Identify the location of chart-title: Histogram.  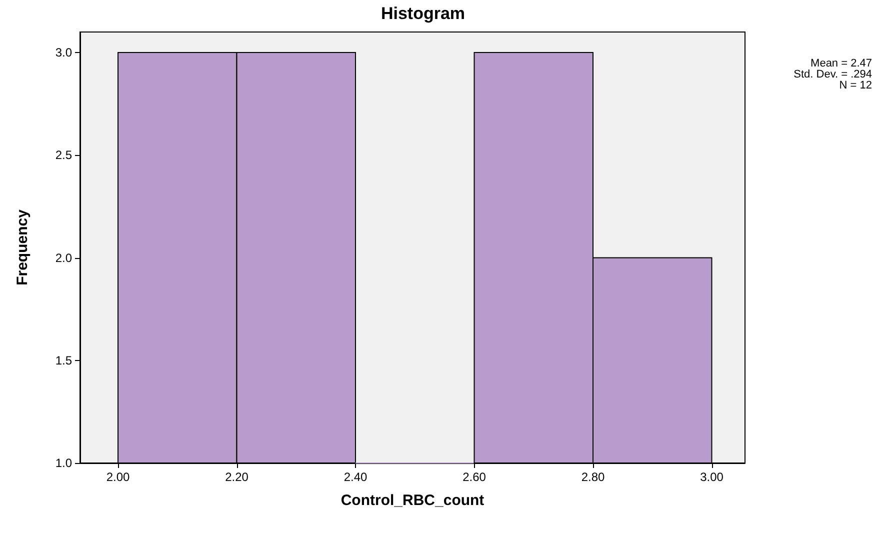
(423, 13).